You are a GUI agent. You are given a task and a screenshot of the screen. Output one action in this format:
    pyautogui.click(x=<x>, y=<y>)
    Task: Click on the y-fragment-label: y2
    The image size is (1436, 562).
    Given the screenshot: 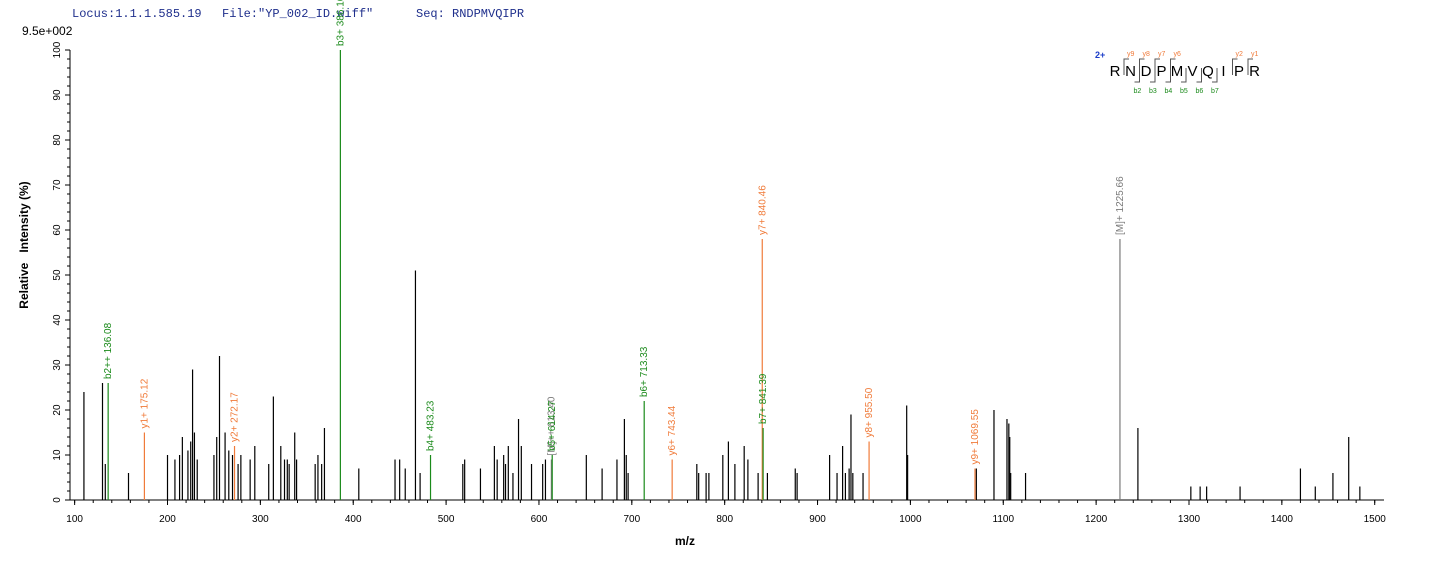 What is the action you would take?
    pyautogui.click(x=1240, y=54)
    